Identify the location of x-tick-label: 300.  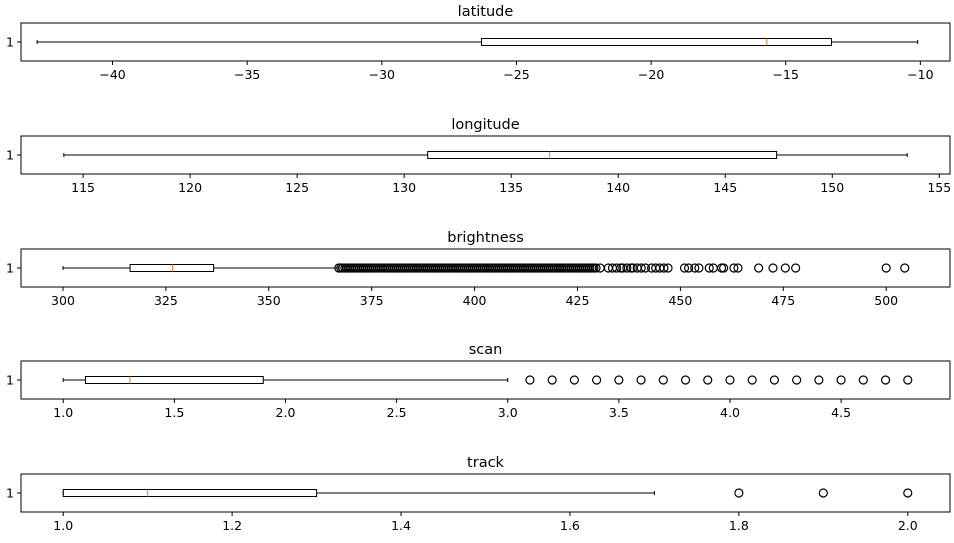
(63, 300).